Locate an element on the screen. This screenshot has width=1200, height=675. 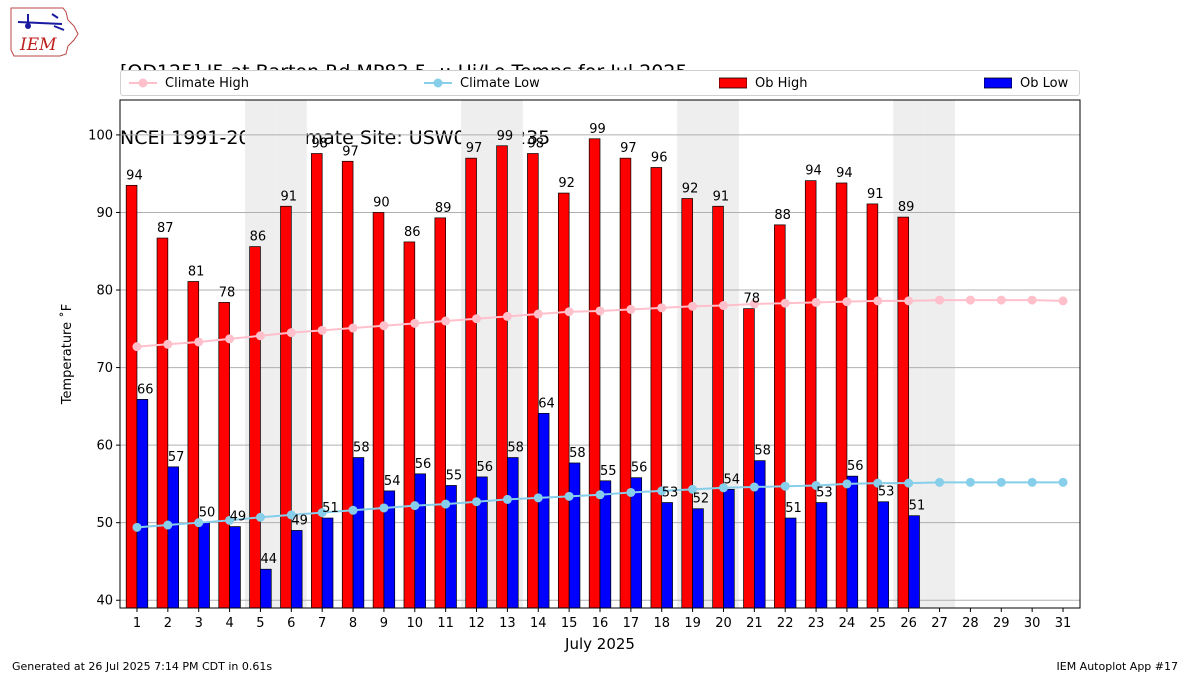
ob-low-label-26: 51 is located at coordinates (917, 506).